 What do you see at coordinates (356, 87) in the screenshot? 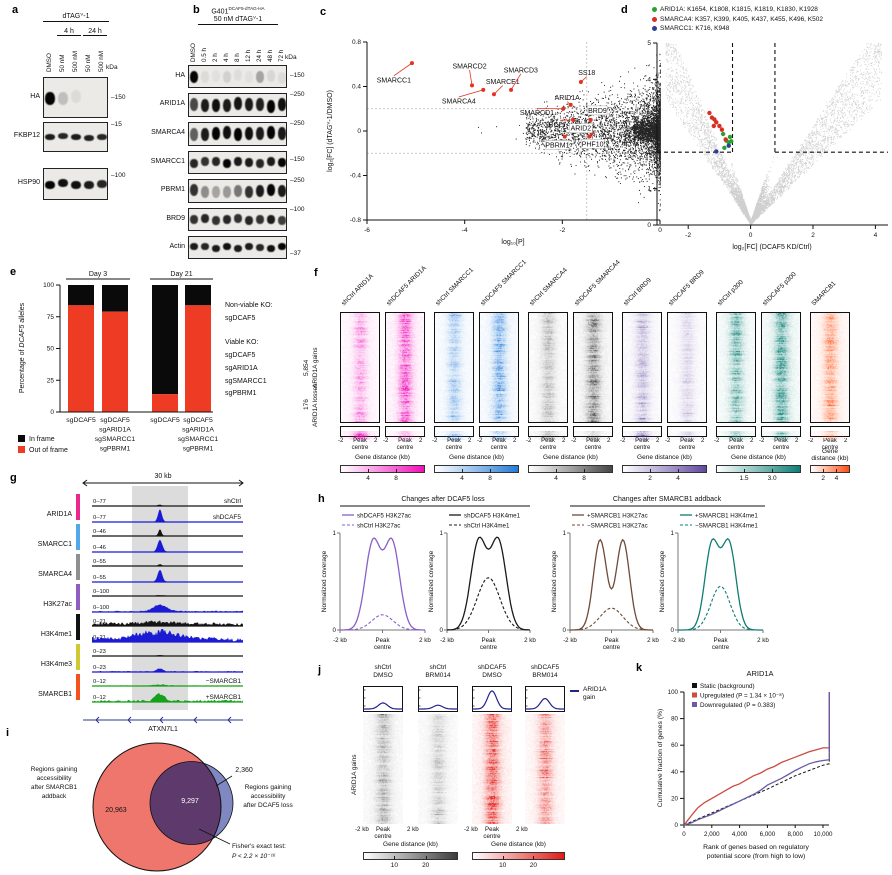
I see `y-tick: 0.4` at bounding box center [356, 87].